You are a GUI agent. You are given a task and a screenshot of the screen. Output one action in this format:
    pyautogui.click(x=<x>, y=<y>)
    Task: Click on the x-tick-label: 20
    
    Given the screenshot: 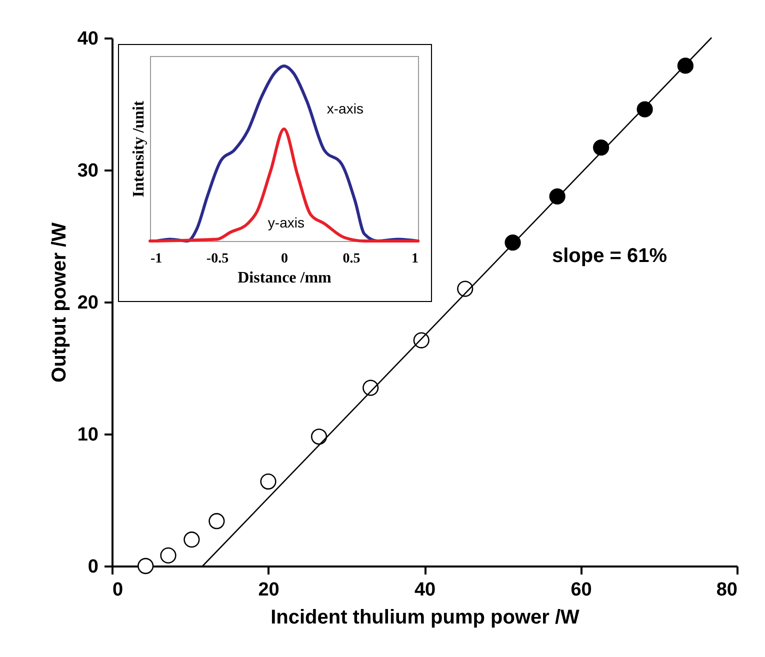 What is the action you would take?
    pyautogui.click(x=269, y=590)
    